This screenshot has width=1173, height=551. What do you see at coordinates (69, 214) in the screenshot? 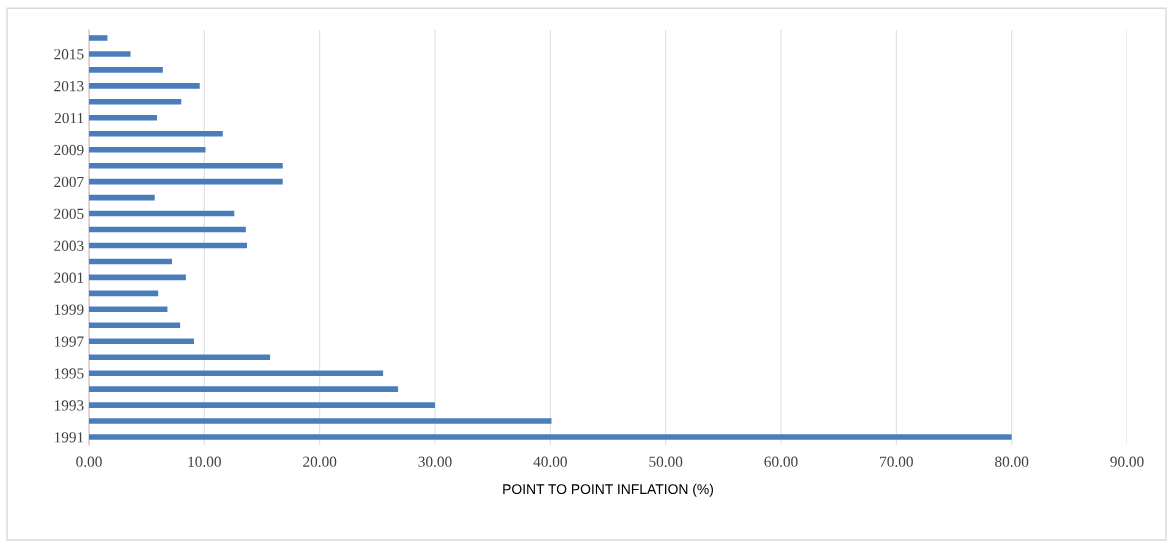
I see `y-tick-label: 2005` at bounding box center [69, 214].